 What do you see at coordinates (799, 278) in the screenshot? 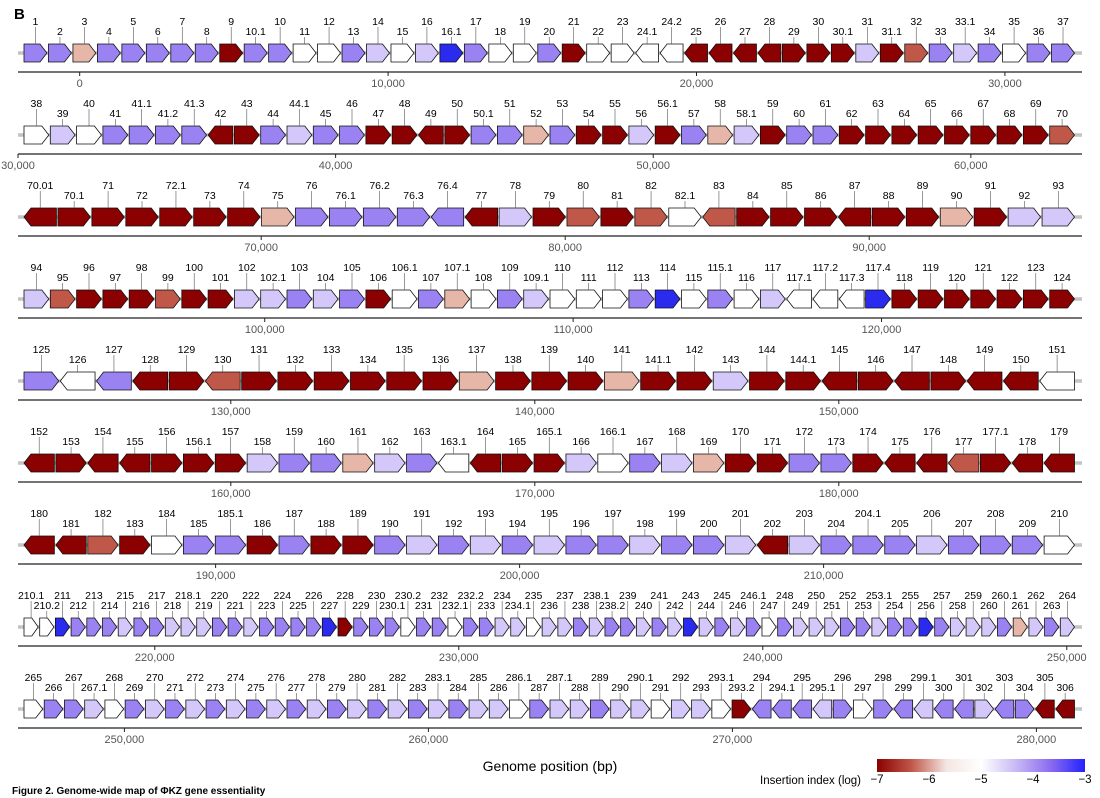
I see `gene-label: 117.1` at bounding box center [799, 278].